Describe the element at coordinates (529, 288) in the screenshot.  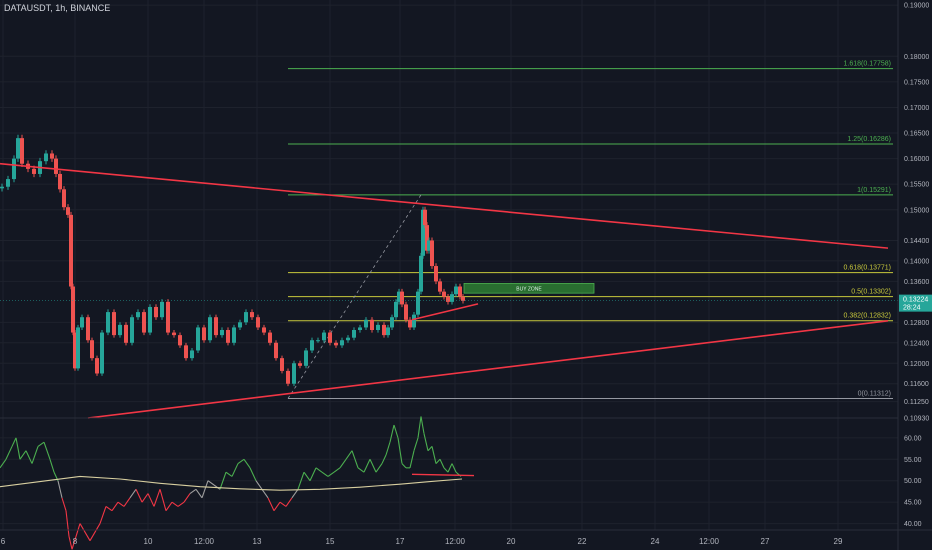
I see `buy-zone-box` at that location.